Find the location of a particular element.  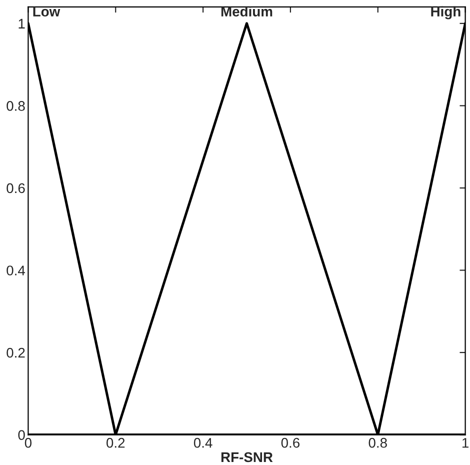

x-tick-label: 1 is located at coordinates (465, 443).